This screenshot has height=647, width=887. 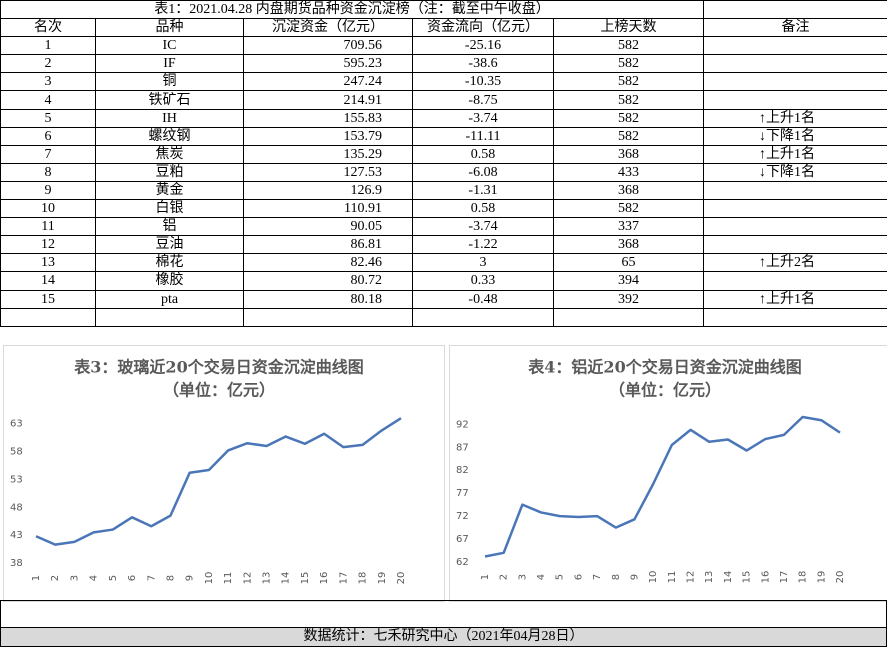 What do you see at coordinates (328, 209) in the screenshot?
I see `cell: 110.91` at bounding box center [328, 209].